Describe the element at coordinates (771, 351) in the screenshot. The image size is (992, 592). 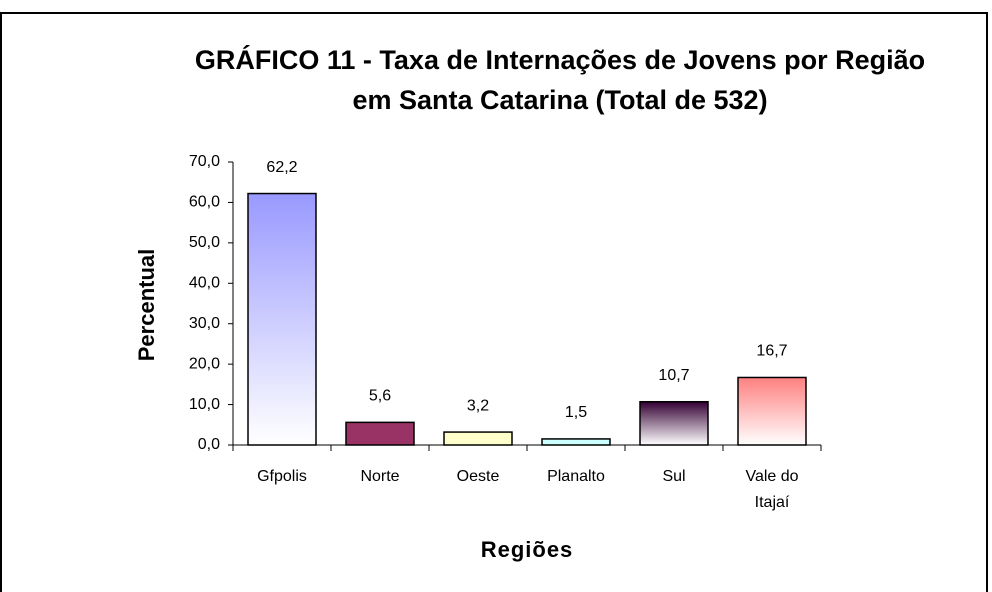
I see `data-label: 16,7` at that location.